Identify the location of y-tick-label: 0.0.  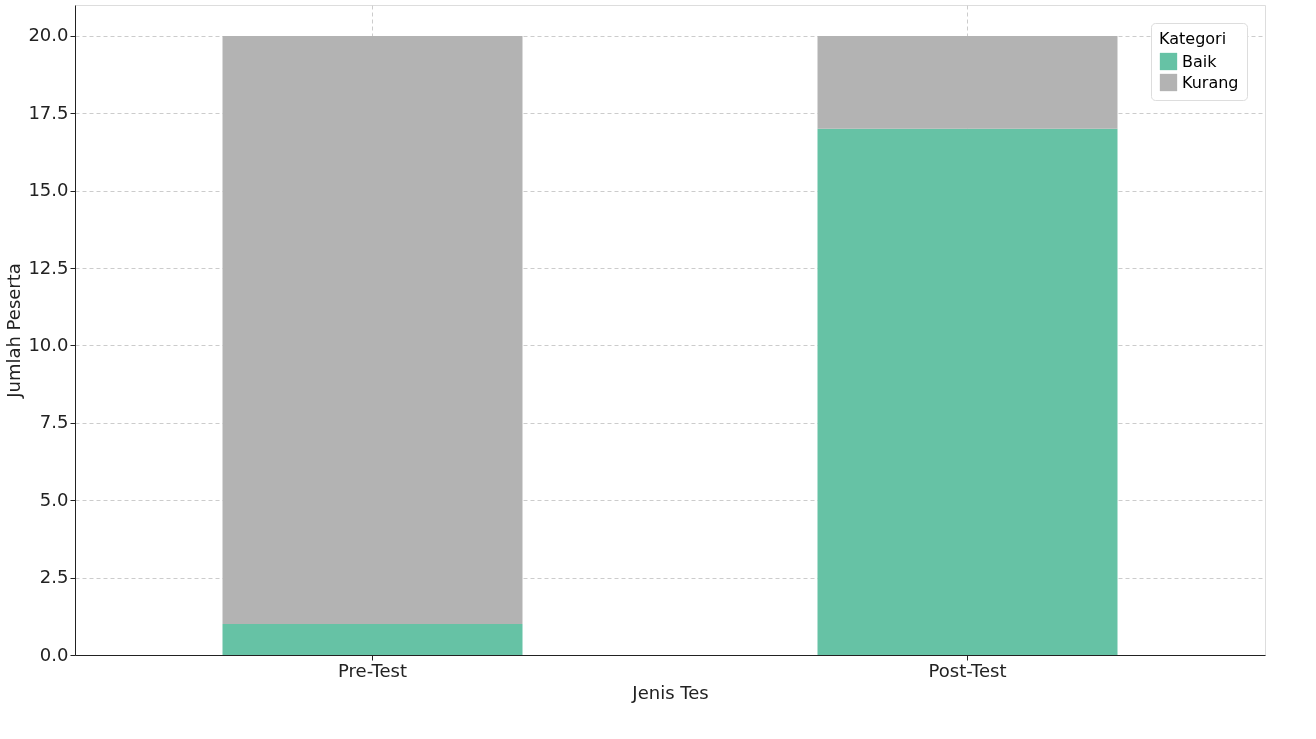
(54, 654).